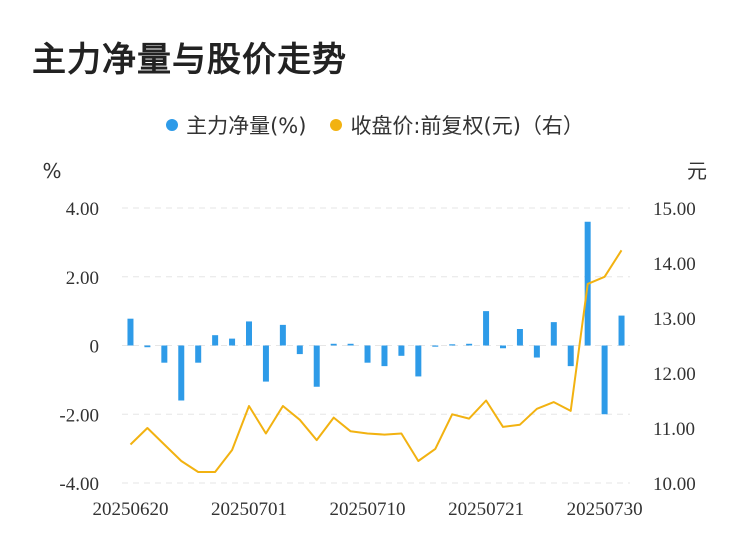 The width and height of the screenshot is (750, 558). Describe the element at coordinates (697, 171) in the screenshot. I see `right-axis-unit: 元` at that location.